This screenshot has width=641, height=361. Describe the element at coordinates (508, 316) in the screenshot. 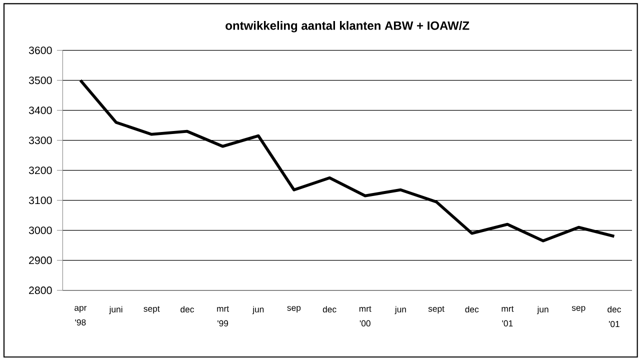

I see `x-tick-label: mrt '01` at that location.